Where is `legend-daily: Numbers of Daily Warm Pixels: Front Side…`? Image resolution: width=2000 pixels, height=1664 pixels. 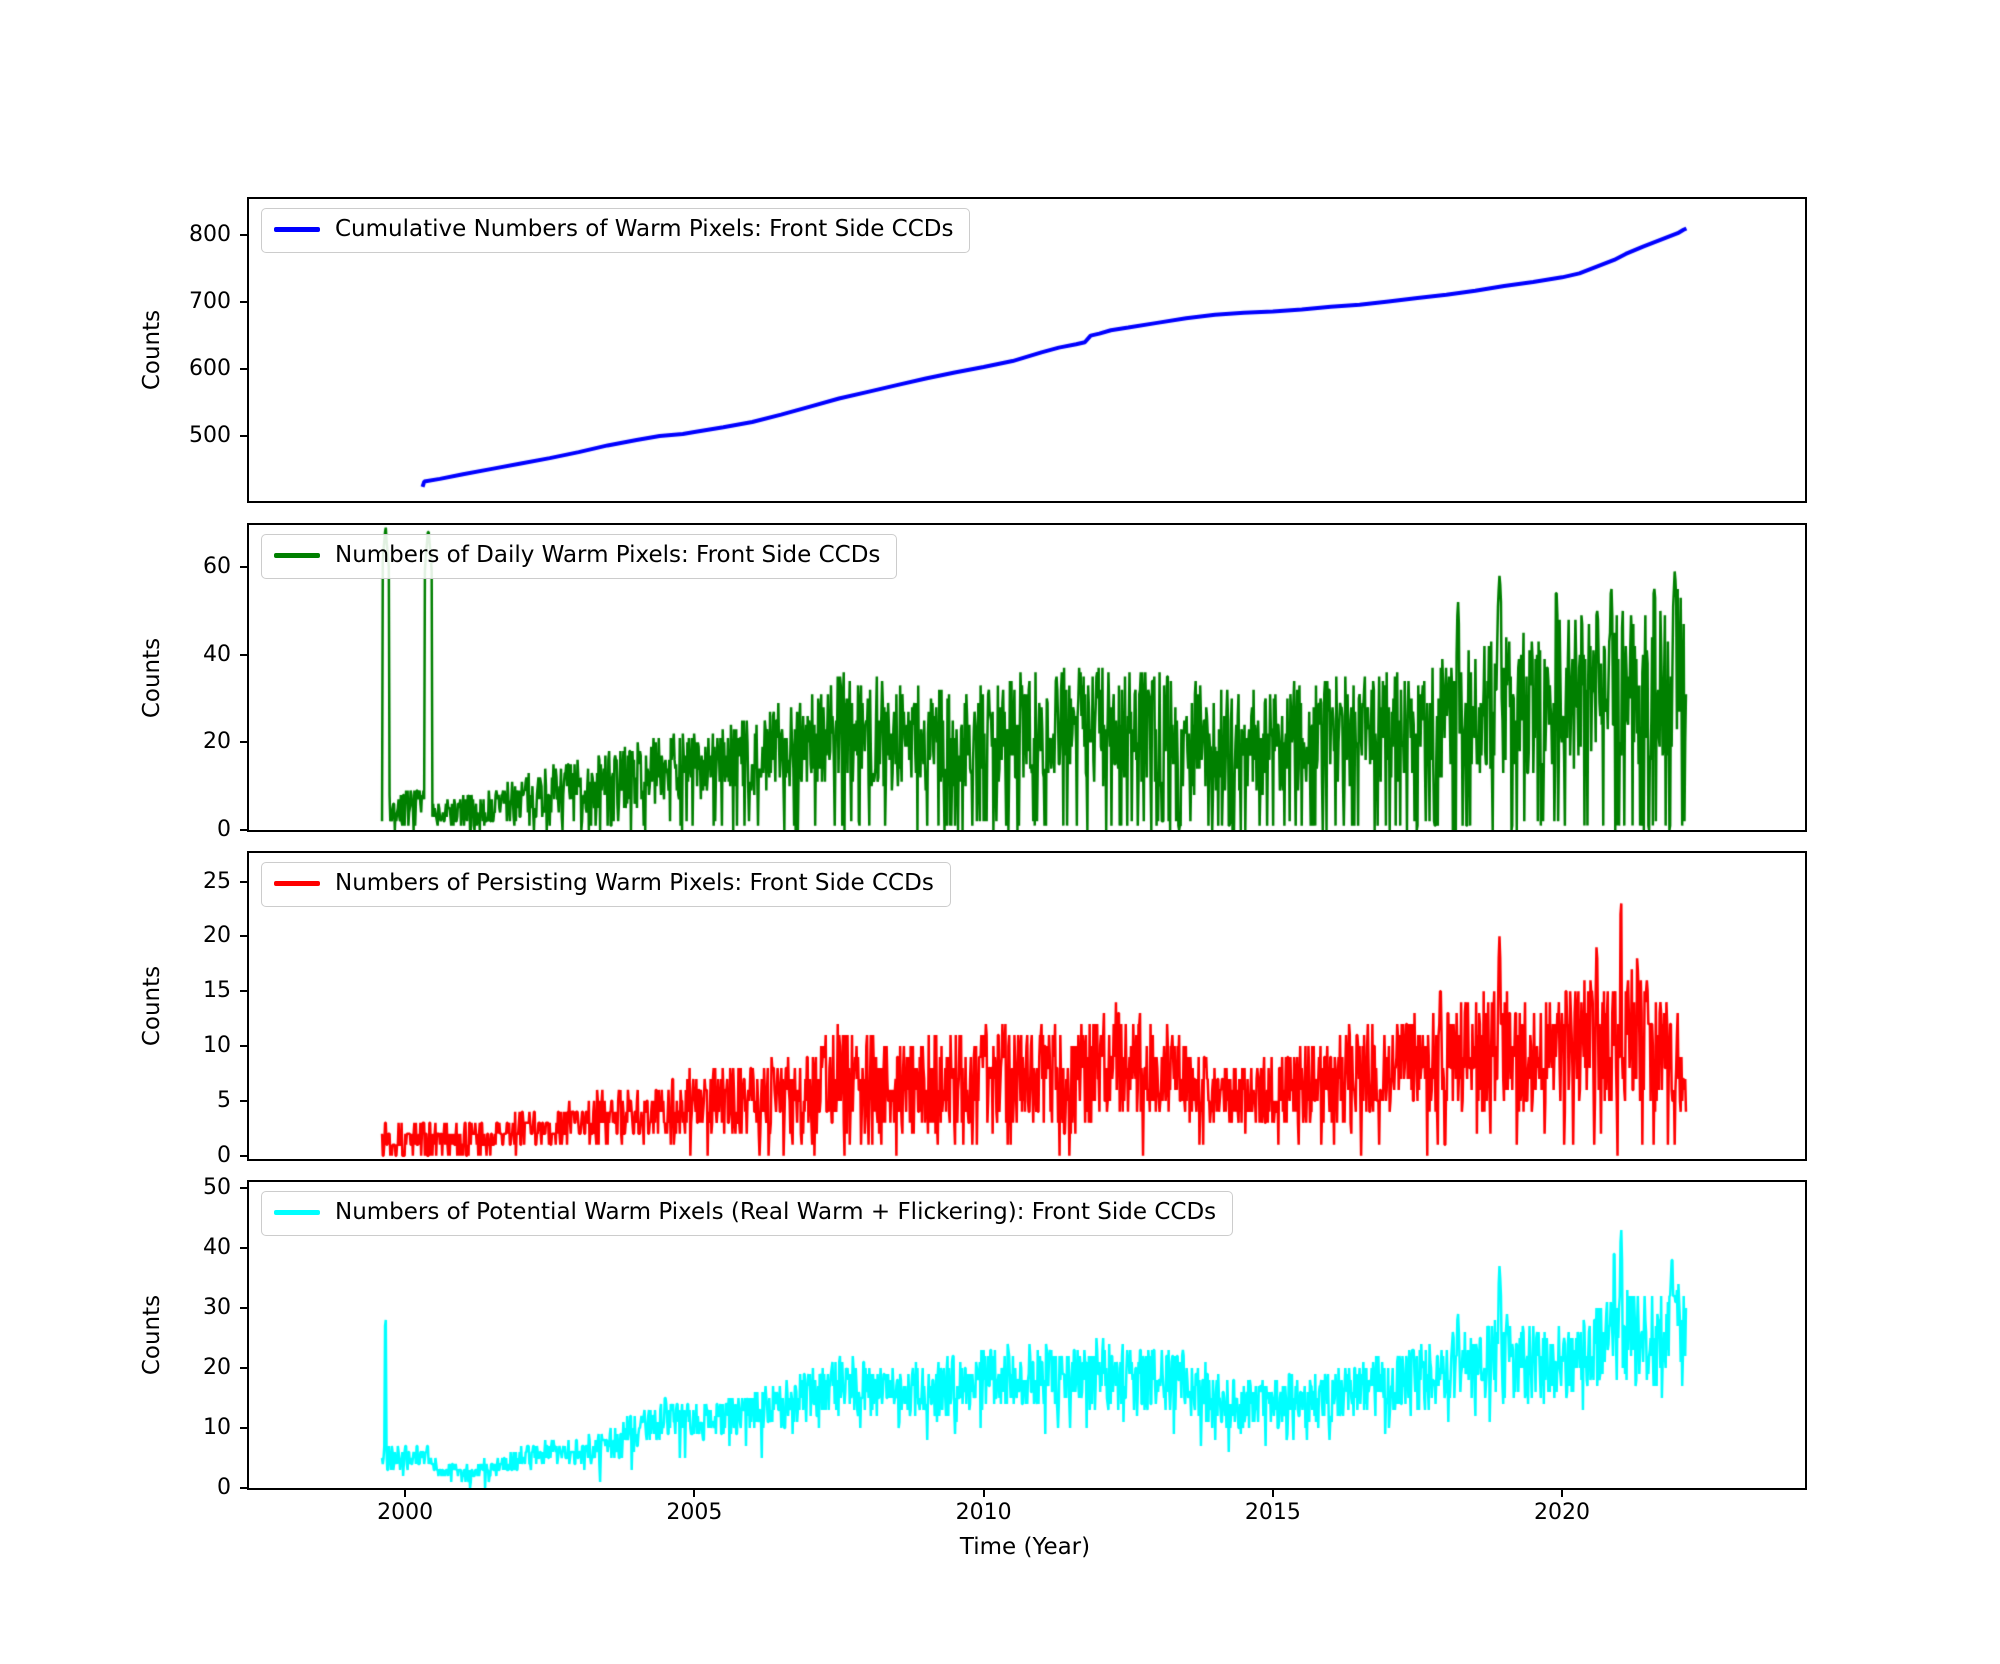 legend-daily: Numbers of Daily Warm Pixels: Front Side… is located at coordinates (579, 556).